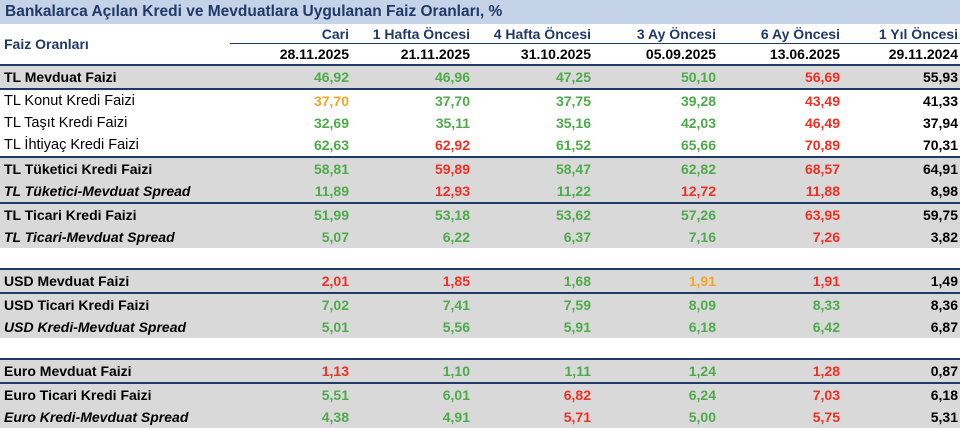 This screenshot has height=428, width=960. Describe the element at coordinates (901, 145) in the screenshot. I see `rate-cell: 70,31` at that location.